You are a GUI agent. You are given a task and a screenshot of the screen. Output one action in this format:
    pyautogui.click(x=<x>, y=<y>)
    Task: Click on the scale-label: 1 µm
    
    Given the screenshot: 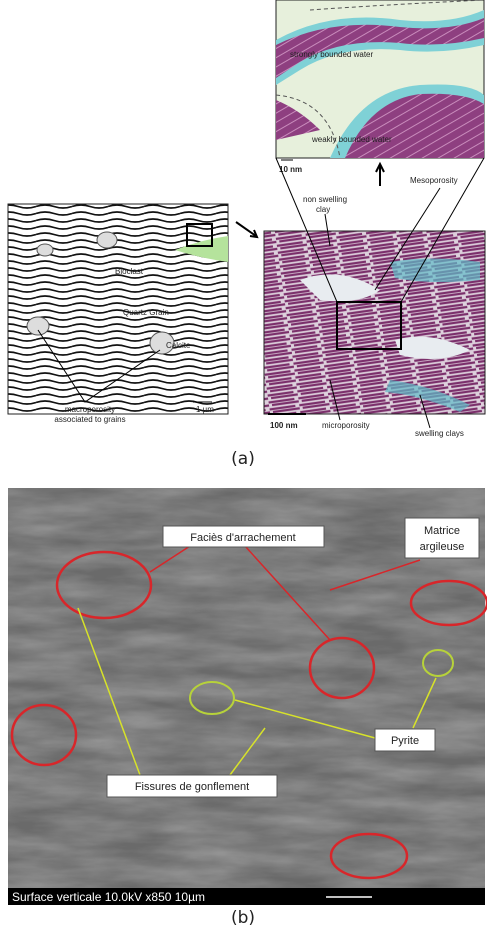 What is the action you would take?
    pyautogui.click(x=205, y=409)
    